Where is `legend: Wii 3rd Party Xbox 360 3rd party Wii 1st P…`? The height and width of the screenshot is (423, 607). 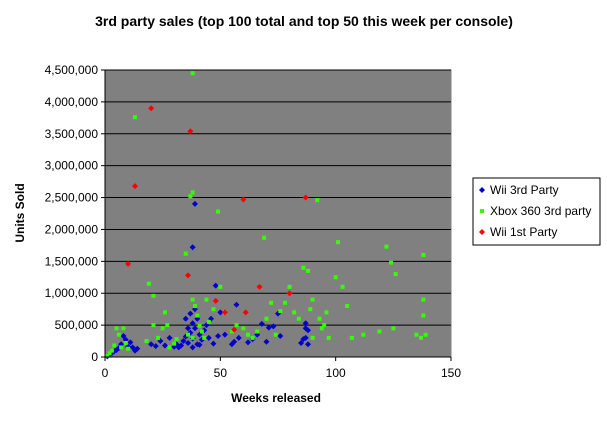 legend: Wii 3rd Party Xbox 360 3rd party Wii 1st P… is located at coordinates (536, 211).